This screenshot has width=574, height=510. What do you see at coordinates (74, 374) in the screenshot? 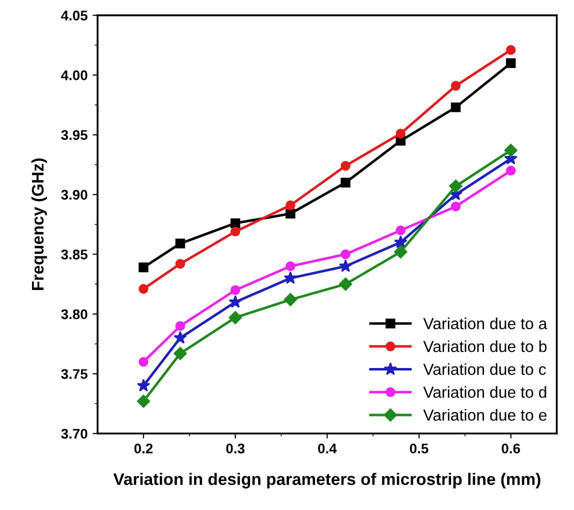
I see `y-tick-label: 3.75` at bounding box center [74, 374].